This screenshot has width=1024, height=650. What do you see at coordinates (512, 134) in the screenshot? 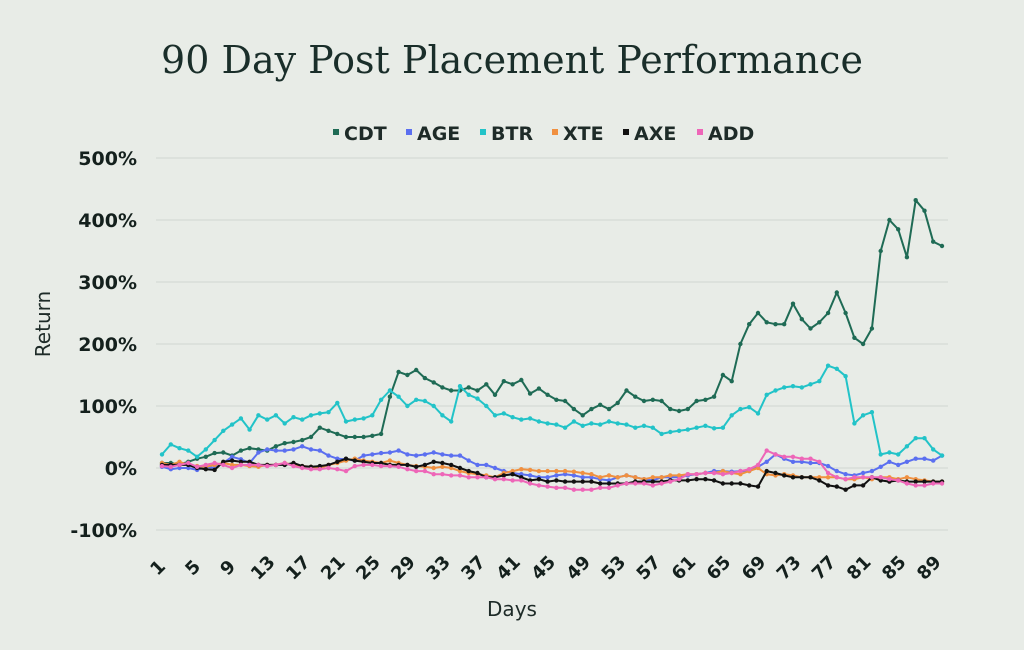
I see `legend-label: BTR` at bounding box center [512, 134].